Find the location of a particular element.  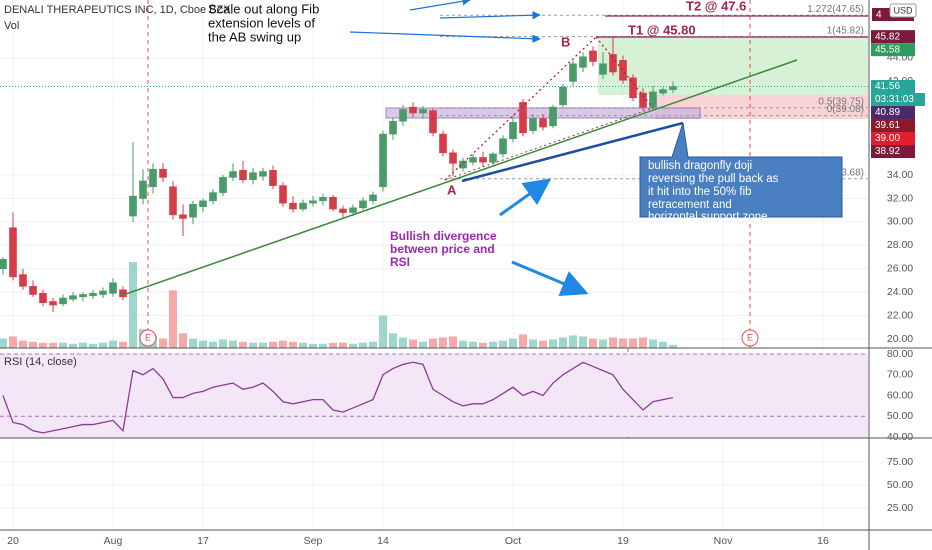

y-tick-label: 32.00 is located at coordinates (900, 198).